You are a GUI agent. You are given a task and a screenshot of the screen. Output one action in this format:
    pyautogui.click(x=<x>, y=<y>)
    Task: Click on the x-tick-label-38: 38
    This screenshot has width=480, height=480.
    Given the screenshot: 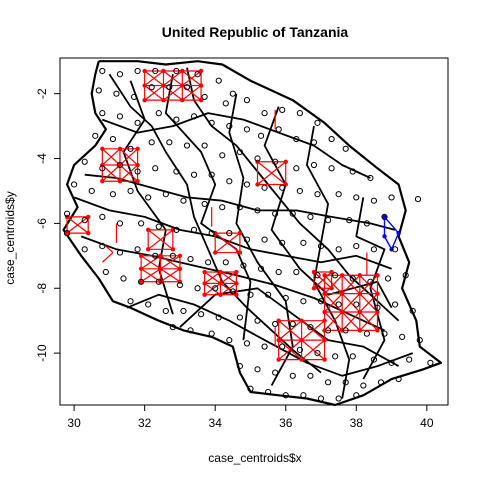 What is the action you would take?
    pyautogui.click(x=357, y=423)
    